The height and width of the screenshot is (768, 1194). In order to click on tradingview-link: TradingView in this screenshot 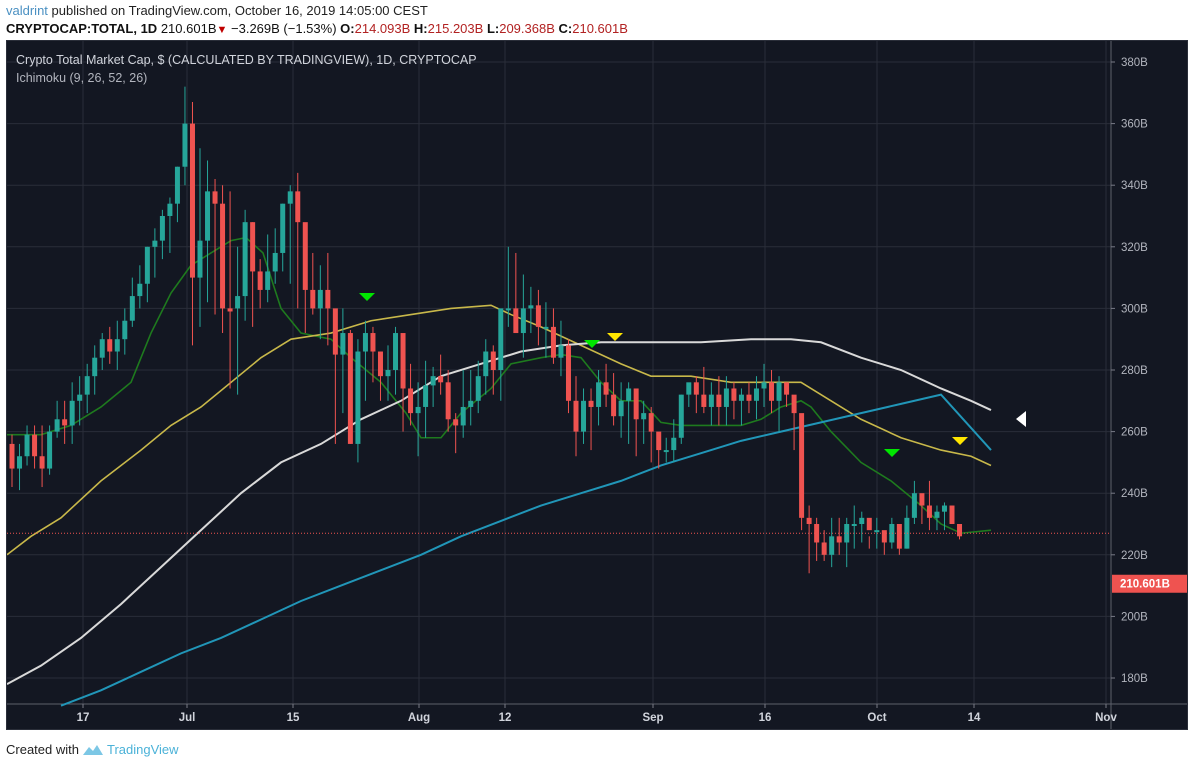, I will do `click(142, 749)`.